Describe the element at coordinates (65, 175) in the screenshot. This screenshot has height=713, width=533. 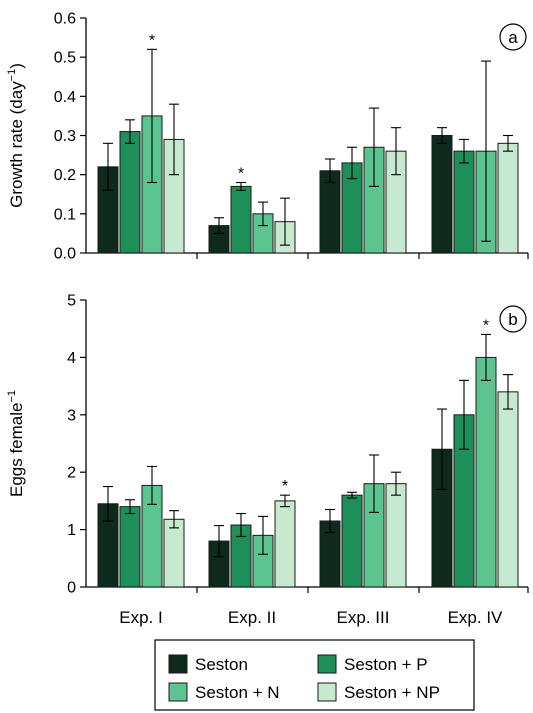
I see `y-tick-label: 0.2` at that location.